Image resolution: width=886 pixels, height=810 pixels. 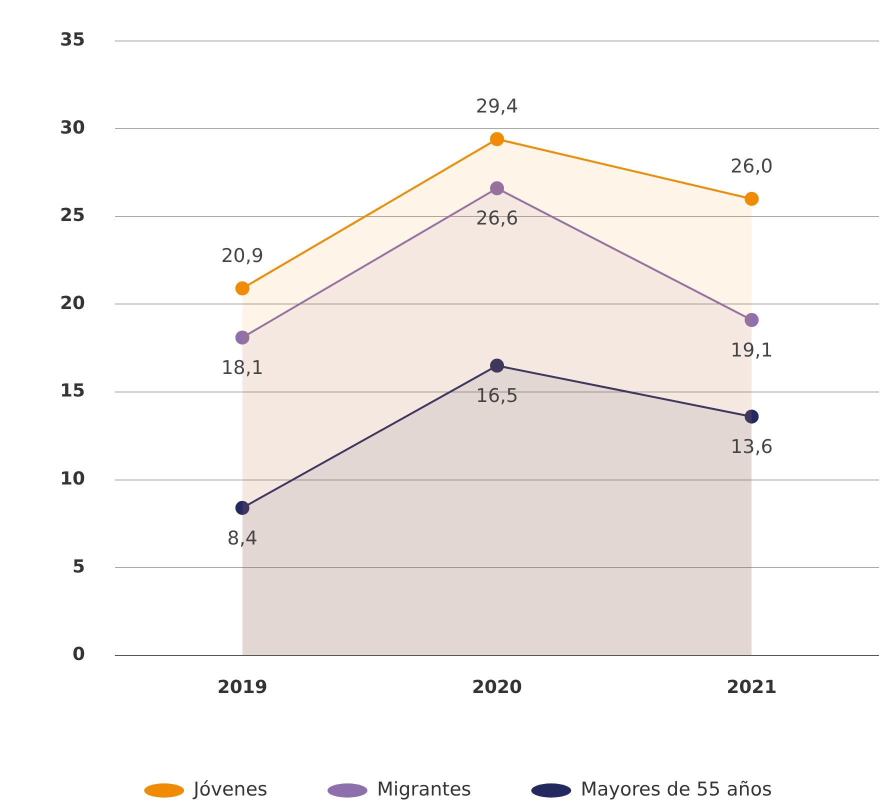 I want to click on data-label: 13,6, so click(x=751, y=447).